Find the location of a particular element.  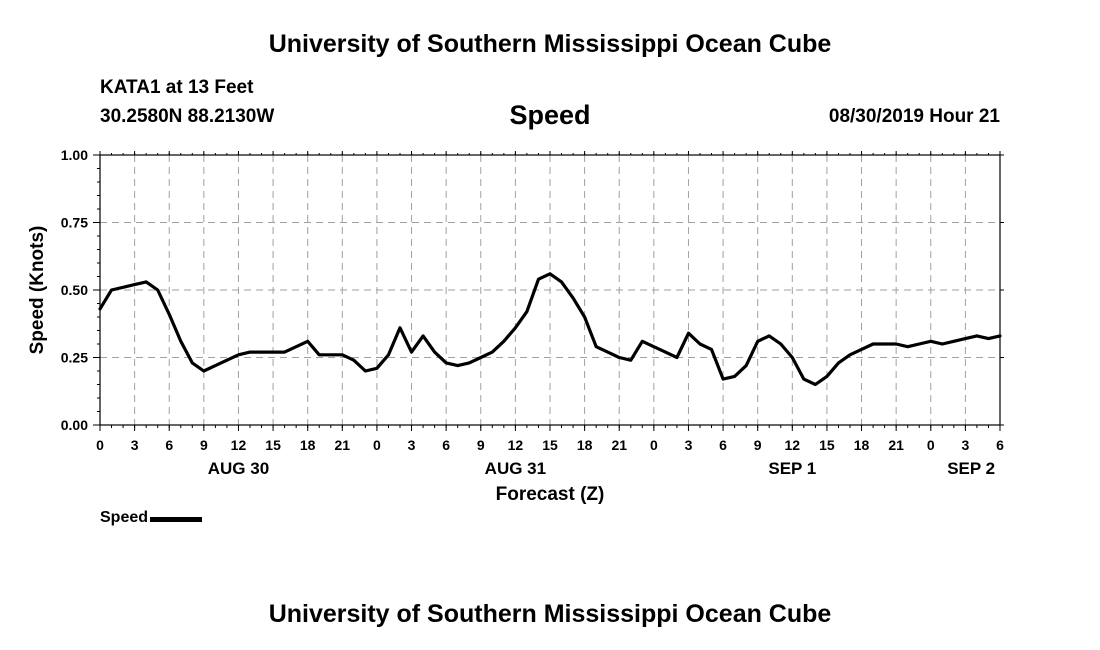

forecast-timestamp: 08/30/2019 Hour 21 is located at coordinates (914, 116).